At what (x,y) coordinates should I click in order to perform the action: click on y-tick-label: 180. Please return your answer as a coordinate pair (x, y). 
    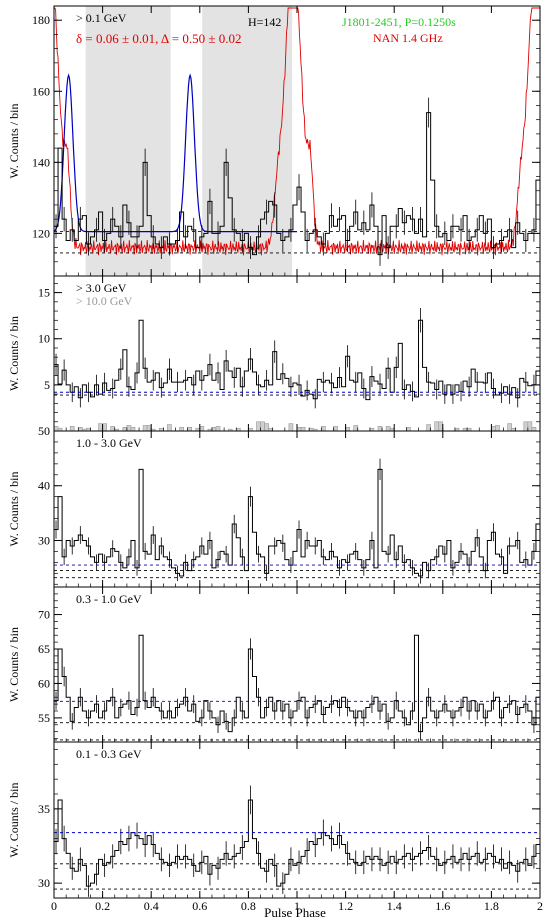
    Looking at the image, I should click on (41, 20).